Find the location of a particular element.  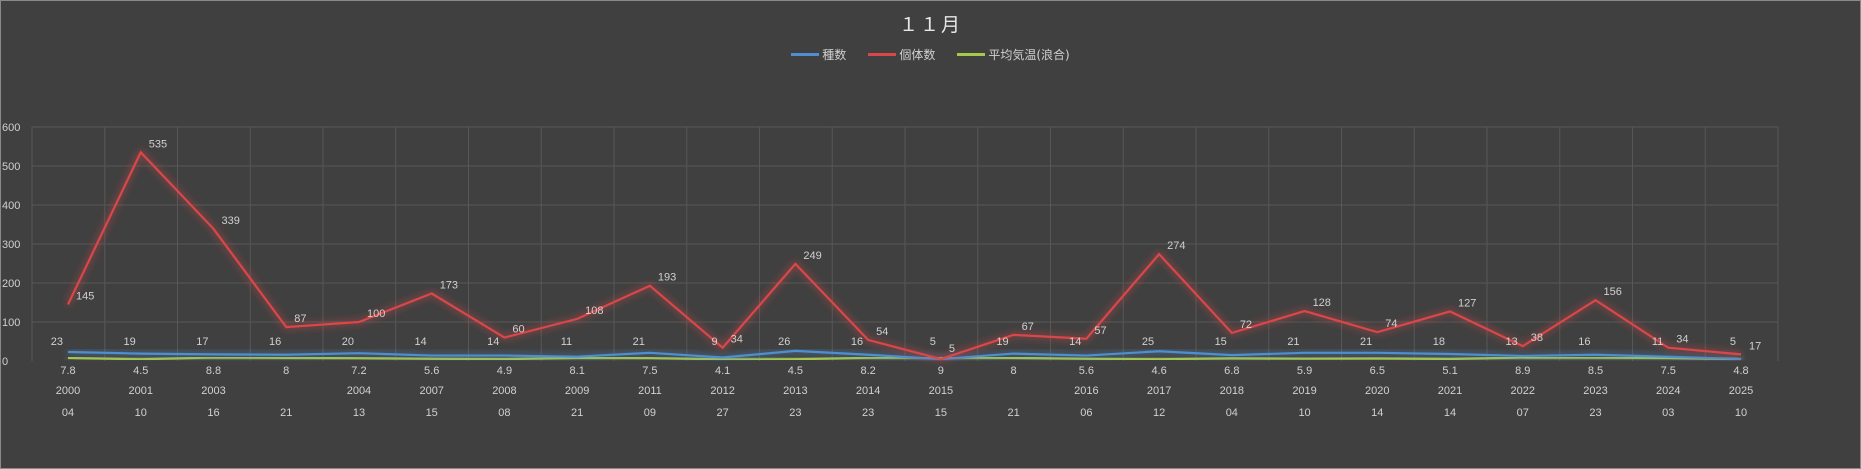

data-label-temperature: 9 is located at coordinates (941, 371).